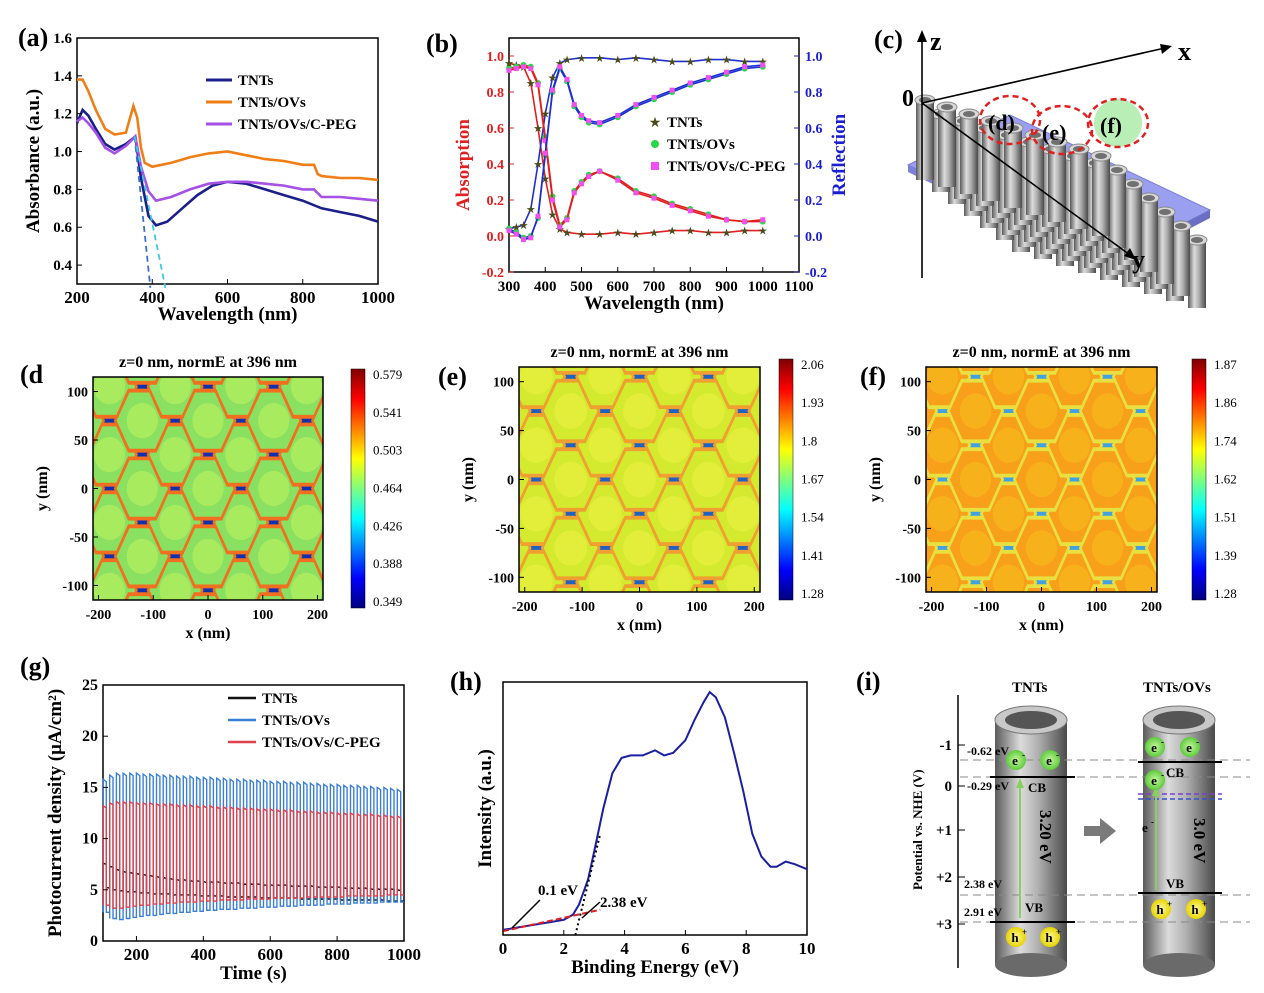 The image size is (1264, 993). Describe the element at coordinates (812, 479) in the screenshot. I see `chart-e-colorbar-label: 1.67` at that location.